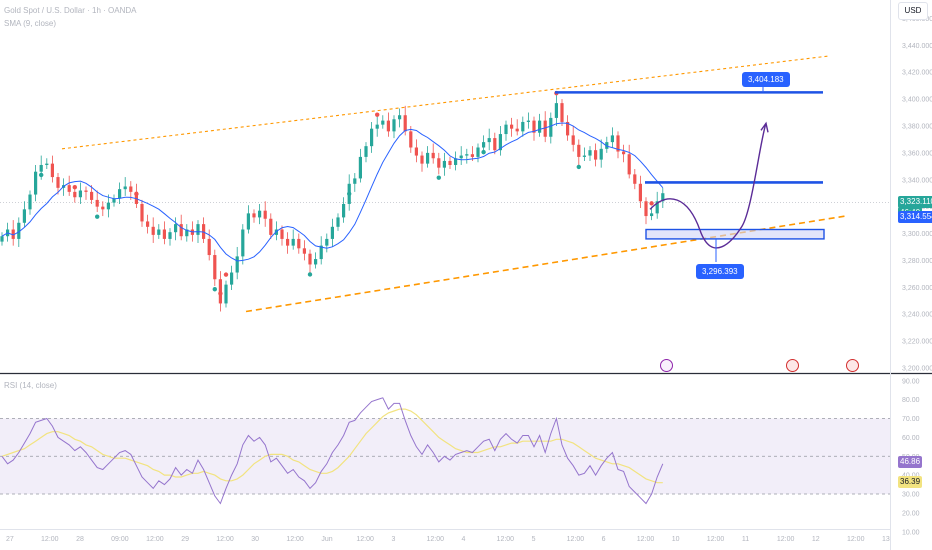  I want to click on time-tick-label: 09:00, so click(120, 539).